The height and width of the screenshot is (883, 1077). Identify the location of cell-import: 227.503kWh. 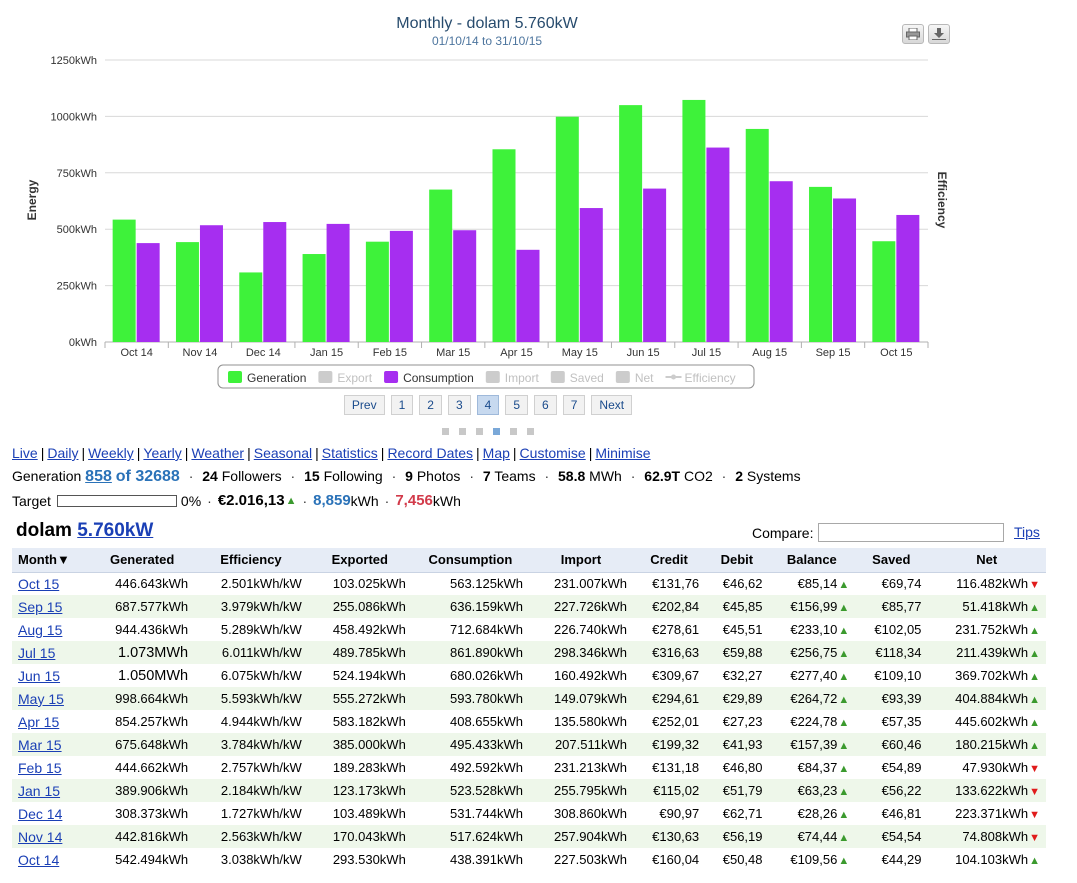
(581, 859).